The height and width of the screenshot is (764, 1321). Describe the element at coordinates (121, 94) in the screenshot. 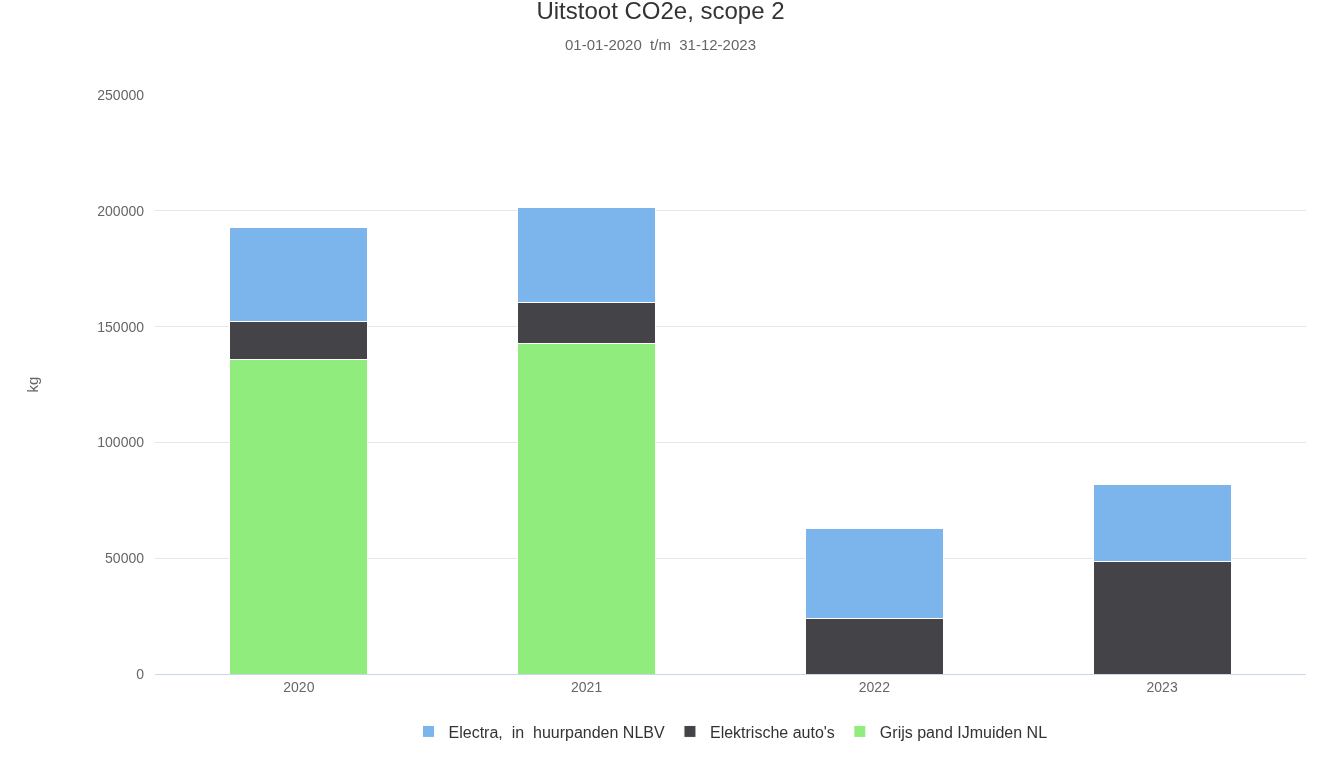

I see `y-tick-label: 250000` at that location.